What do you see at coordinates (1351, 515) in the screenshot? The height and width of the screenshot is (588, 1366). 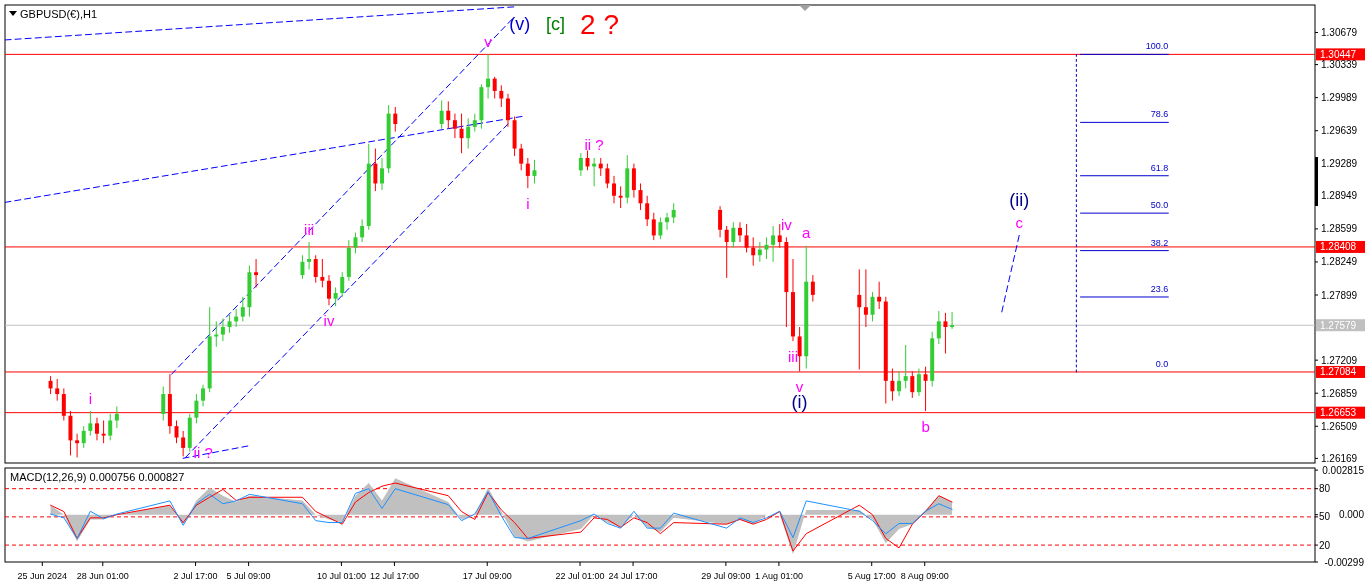 I see `y-tick-label: 0.000` at bounding box center [1351, 515].